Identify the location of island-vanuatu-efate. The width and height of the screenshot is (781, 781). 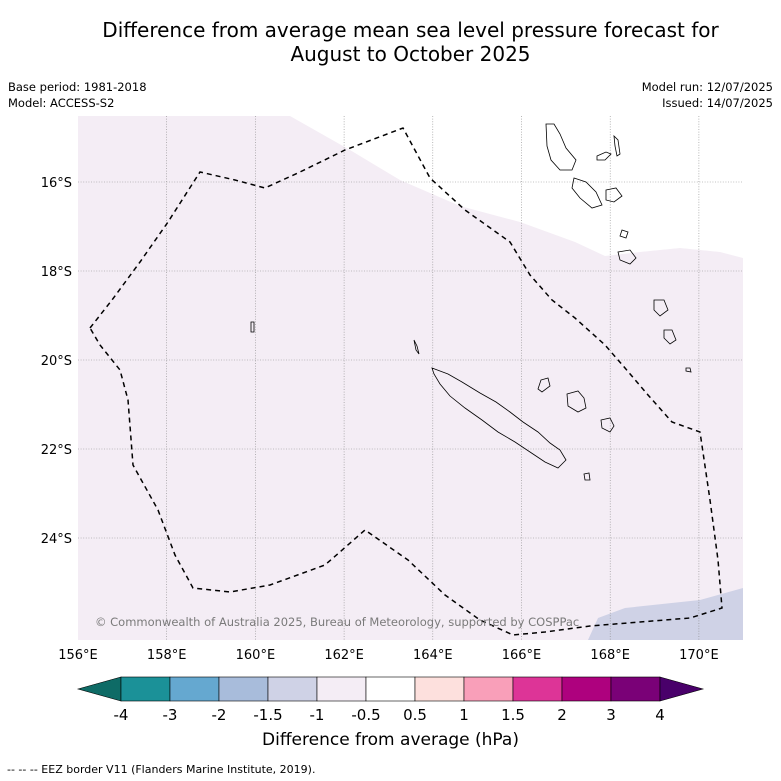
(614, 195).